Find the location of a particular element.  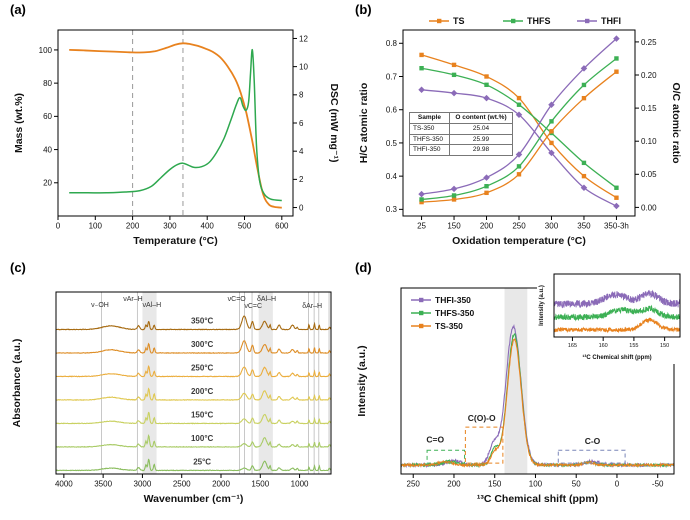

svg-text: νC=O is located at coordinates (237, 299).